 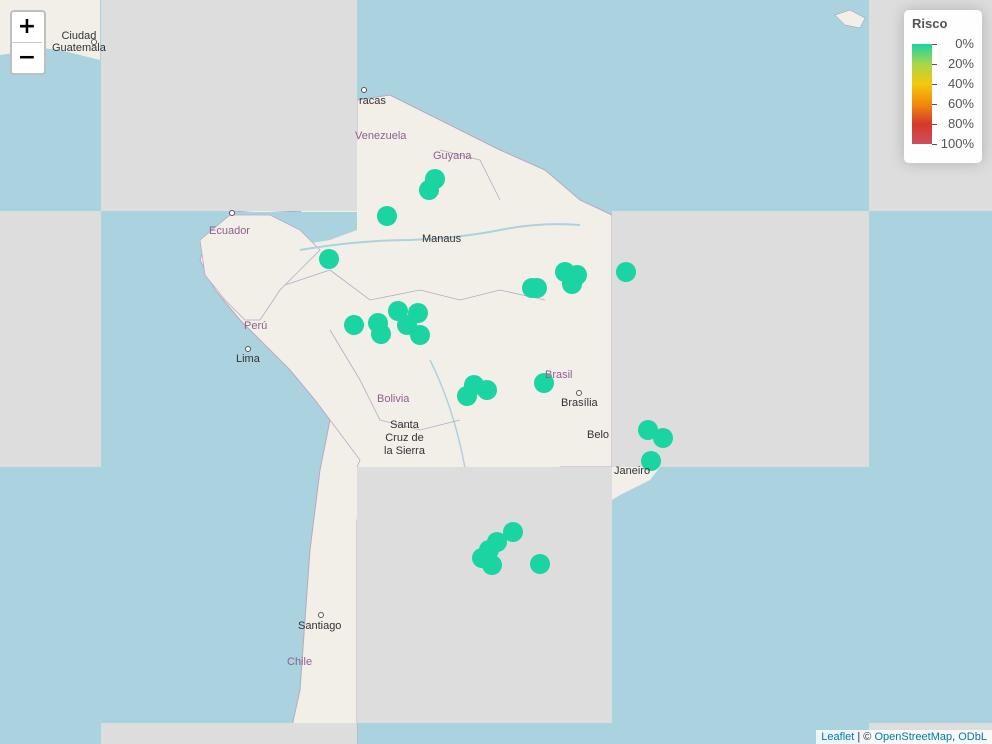 I want to click on label-ciudad-guatemala: Ciudad Guatemala, so click(x=79, y=42).